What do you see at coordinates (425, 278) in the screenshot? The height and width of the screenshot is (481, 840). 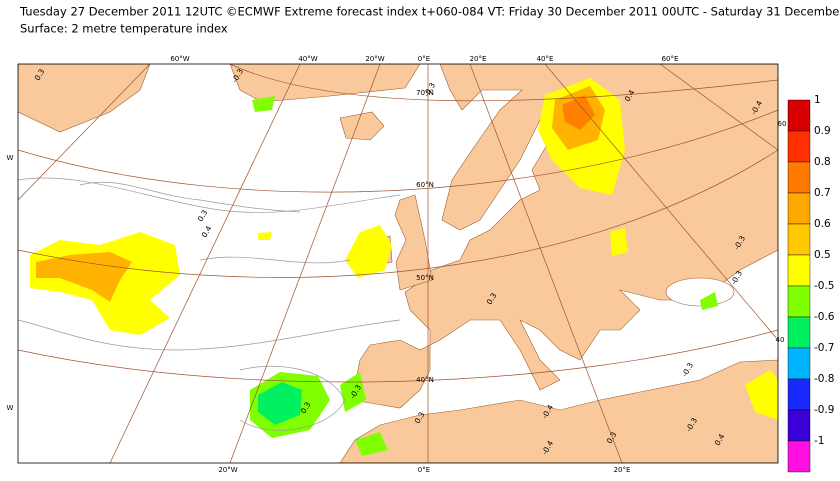 I see `graticule-label: 50°N` at bounding box center [425, 278].